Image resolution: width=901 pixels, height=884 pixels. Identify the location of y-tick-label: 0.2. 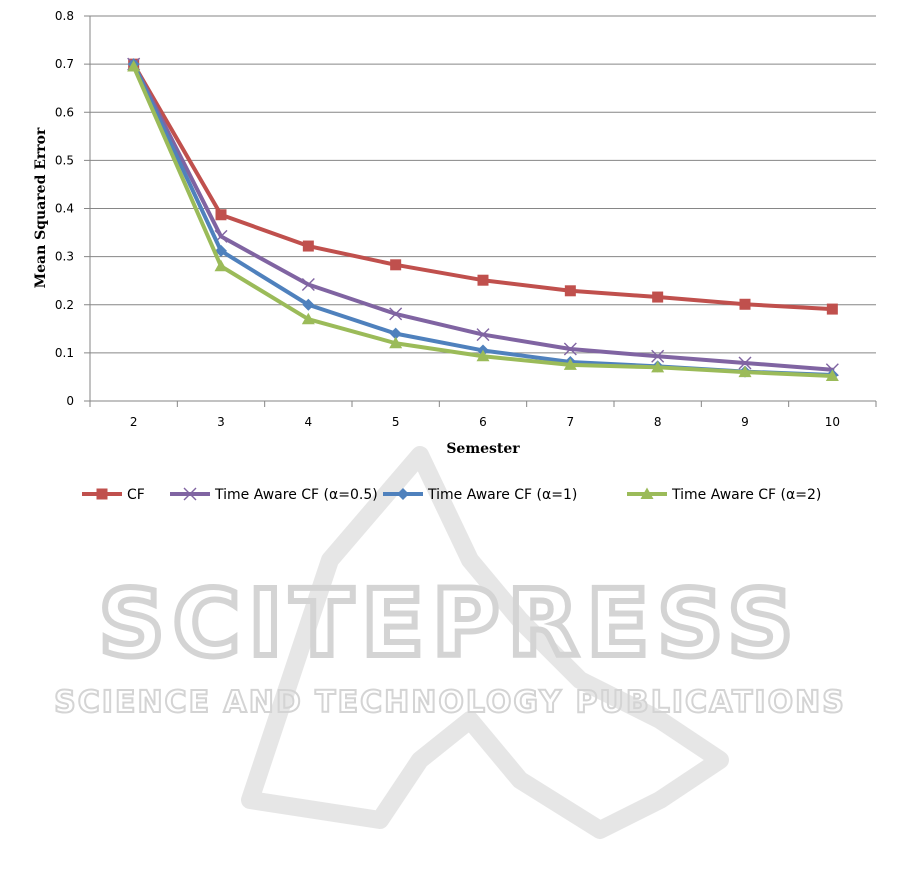
(64, 305).